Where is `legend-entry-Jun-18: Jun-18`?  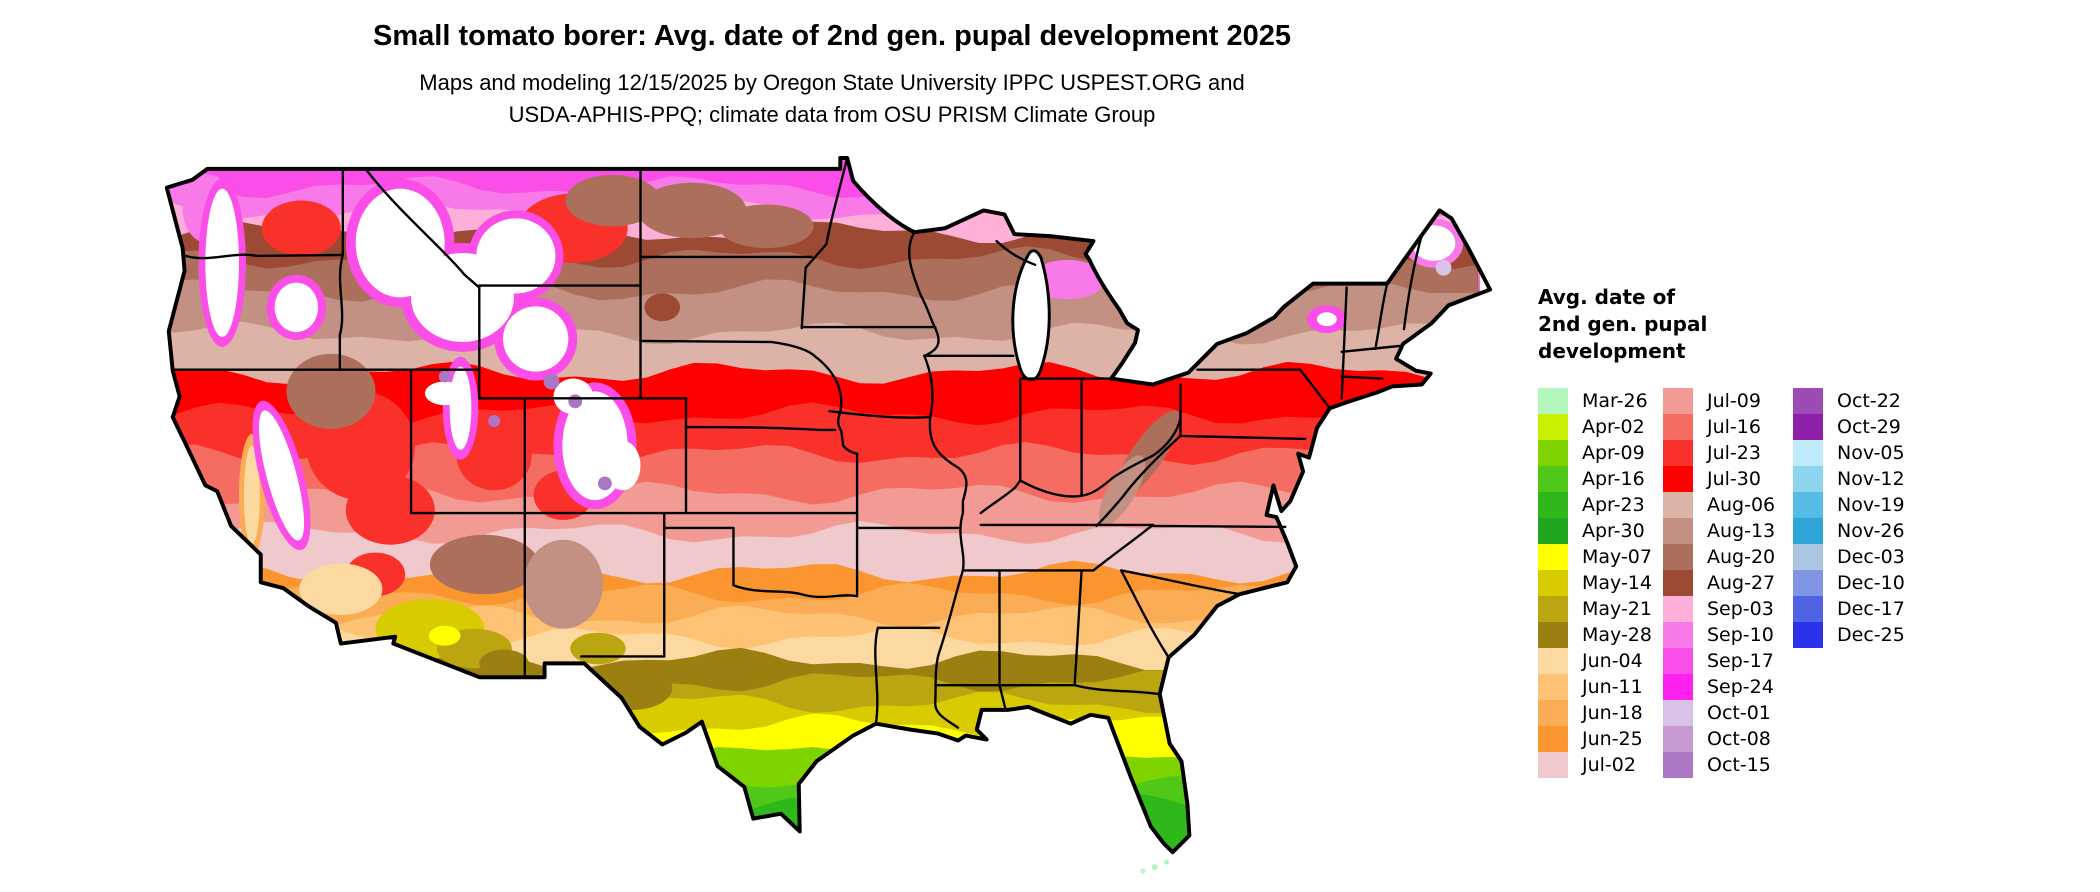
legend-entry-Jun-18: Jun-18 is located at coordinates (1600, 713).